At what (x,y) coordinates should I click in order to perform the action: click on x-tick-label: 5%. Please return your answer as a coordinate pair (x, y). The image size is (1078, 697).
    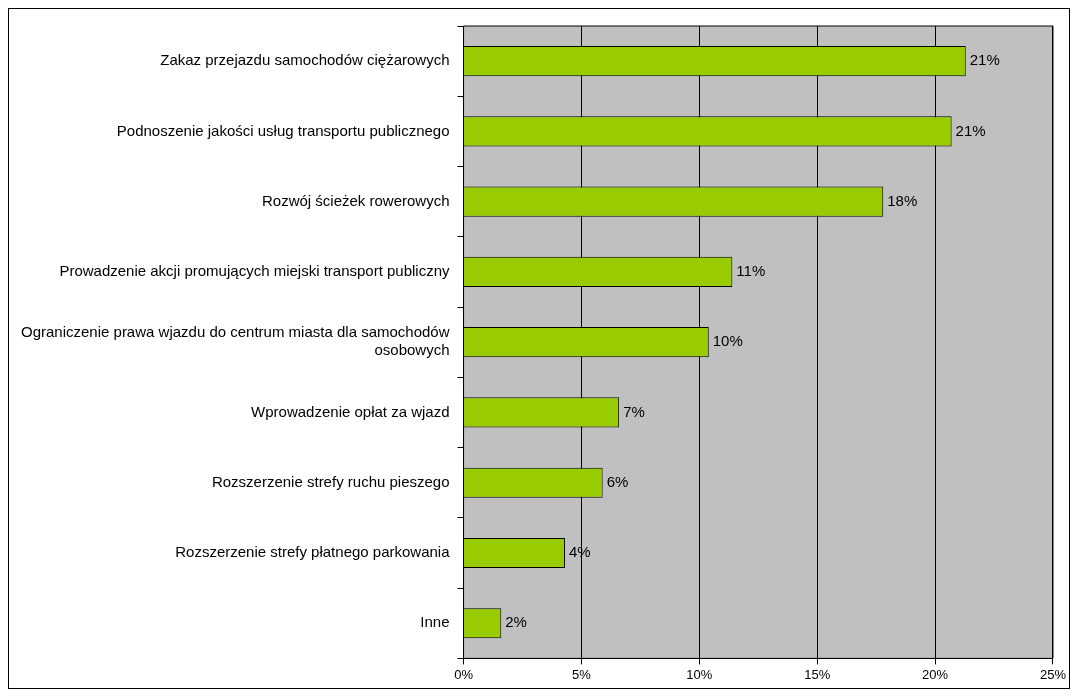
    Looking at the image, I should click on (582, 674).